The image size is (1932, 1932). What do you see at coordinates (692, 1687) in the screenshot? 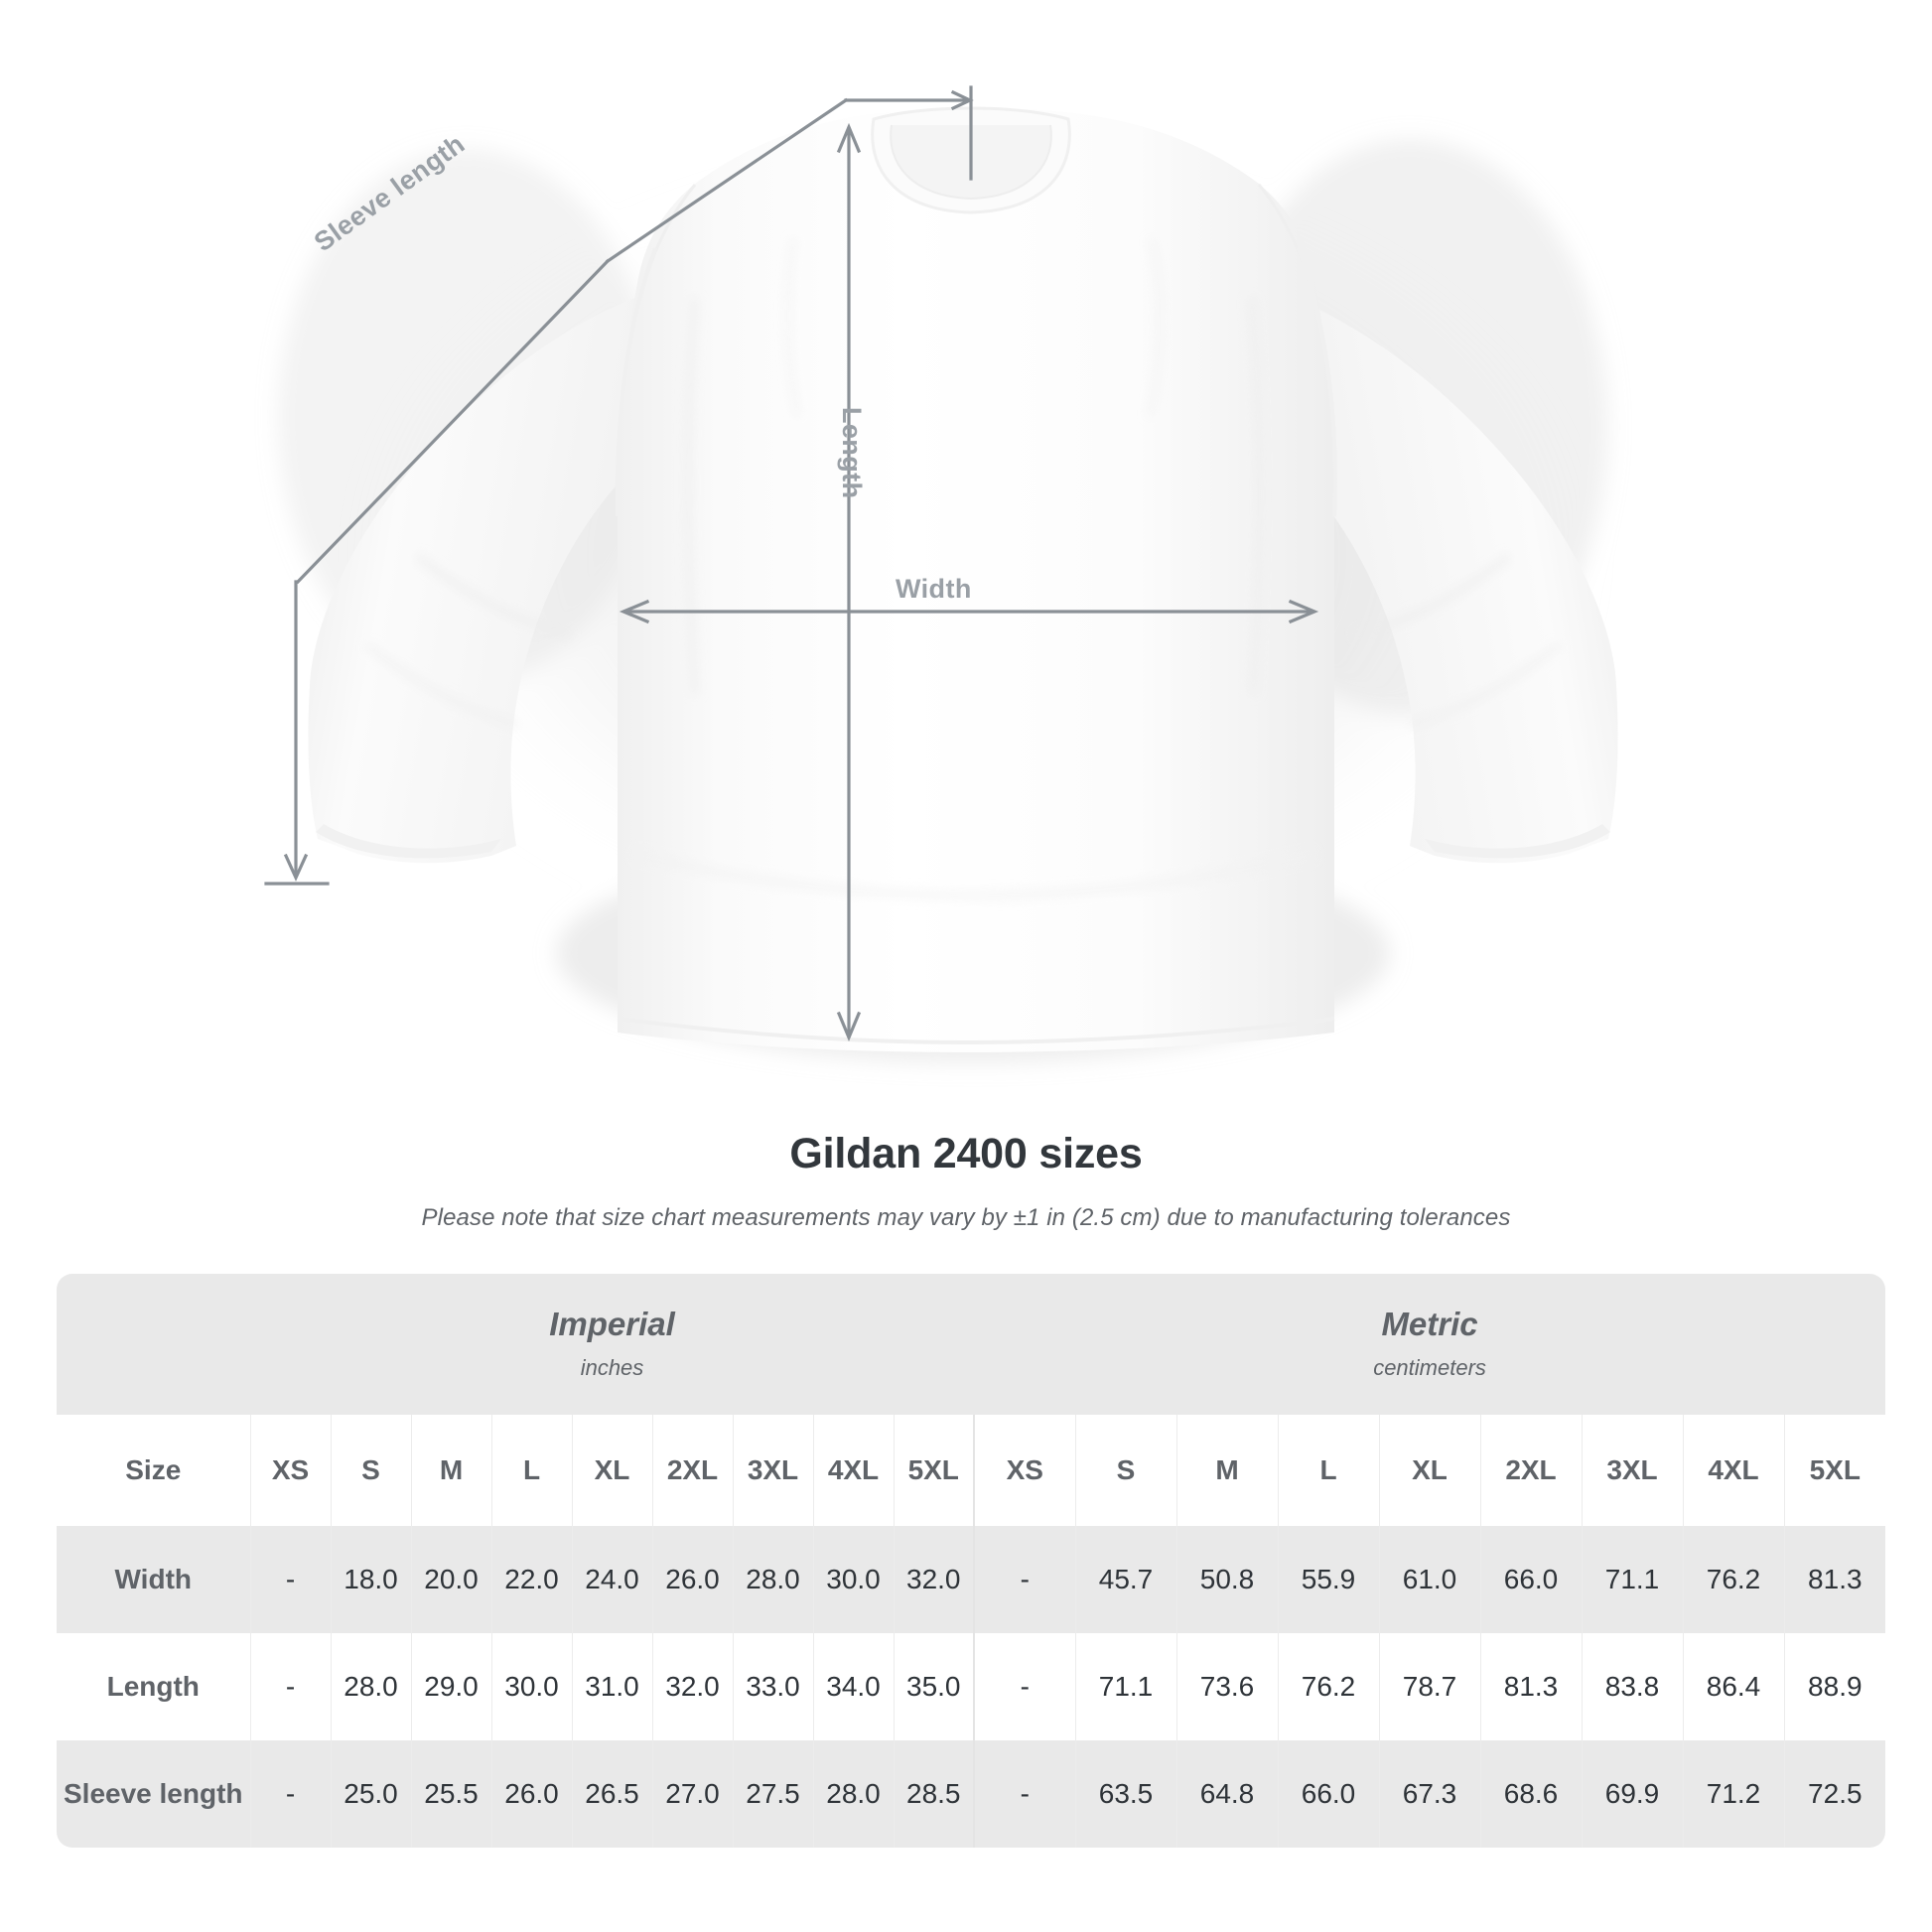
I see `cell-length-imperial-2xl: 32.0` at bounding box center [692, 1687].